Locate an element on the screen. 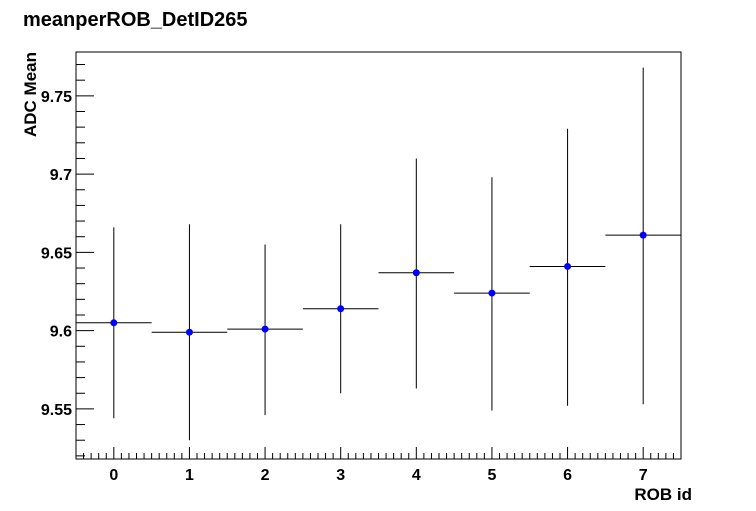 This screenshot has height=511, width=756. x-axis-label: ROB id is located at coordinates (663, 494).